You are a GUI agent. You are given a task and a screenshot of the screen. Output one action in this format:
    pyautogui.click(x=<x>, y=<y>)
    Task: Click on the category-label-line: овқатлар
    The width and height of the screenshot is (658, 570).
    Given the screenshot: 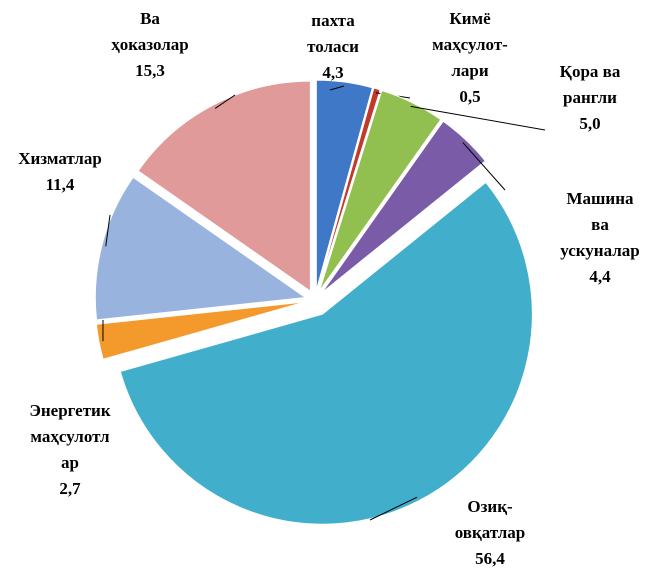 What is the action you would take?
    pyautogui.click(x=490, y=532)
    